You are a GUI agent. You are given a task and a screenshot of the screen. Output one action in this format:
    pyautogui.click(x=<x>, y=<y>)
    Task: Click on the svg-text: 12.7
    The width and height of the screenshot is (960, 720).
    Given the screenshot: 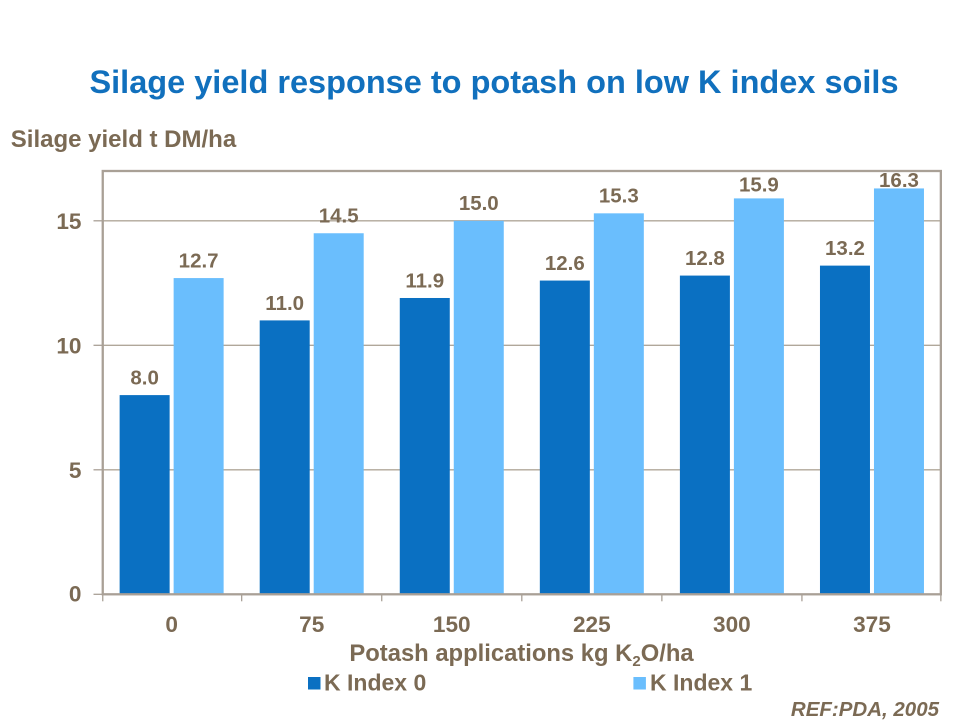 What is the action you would take?
    pyautogui.click(x=199, y=260)
    